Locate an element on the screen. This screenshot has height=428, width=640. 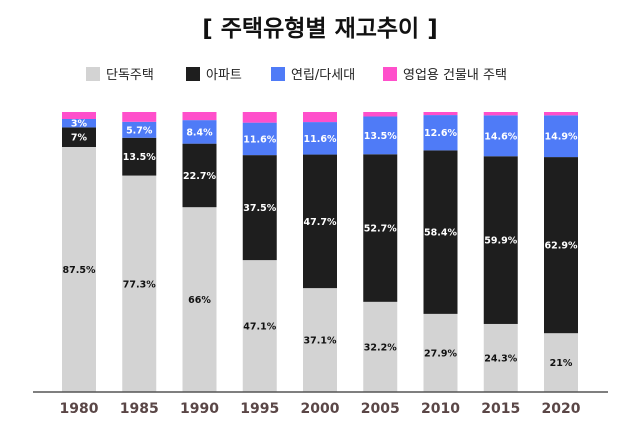
data-label-1980-series-2: 3% is located at coordinates (79, 124).